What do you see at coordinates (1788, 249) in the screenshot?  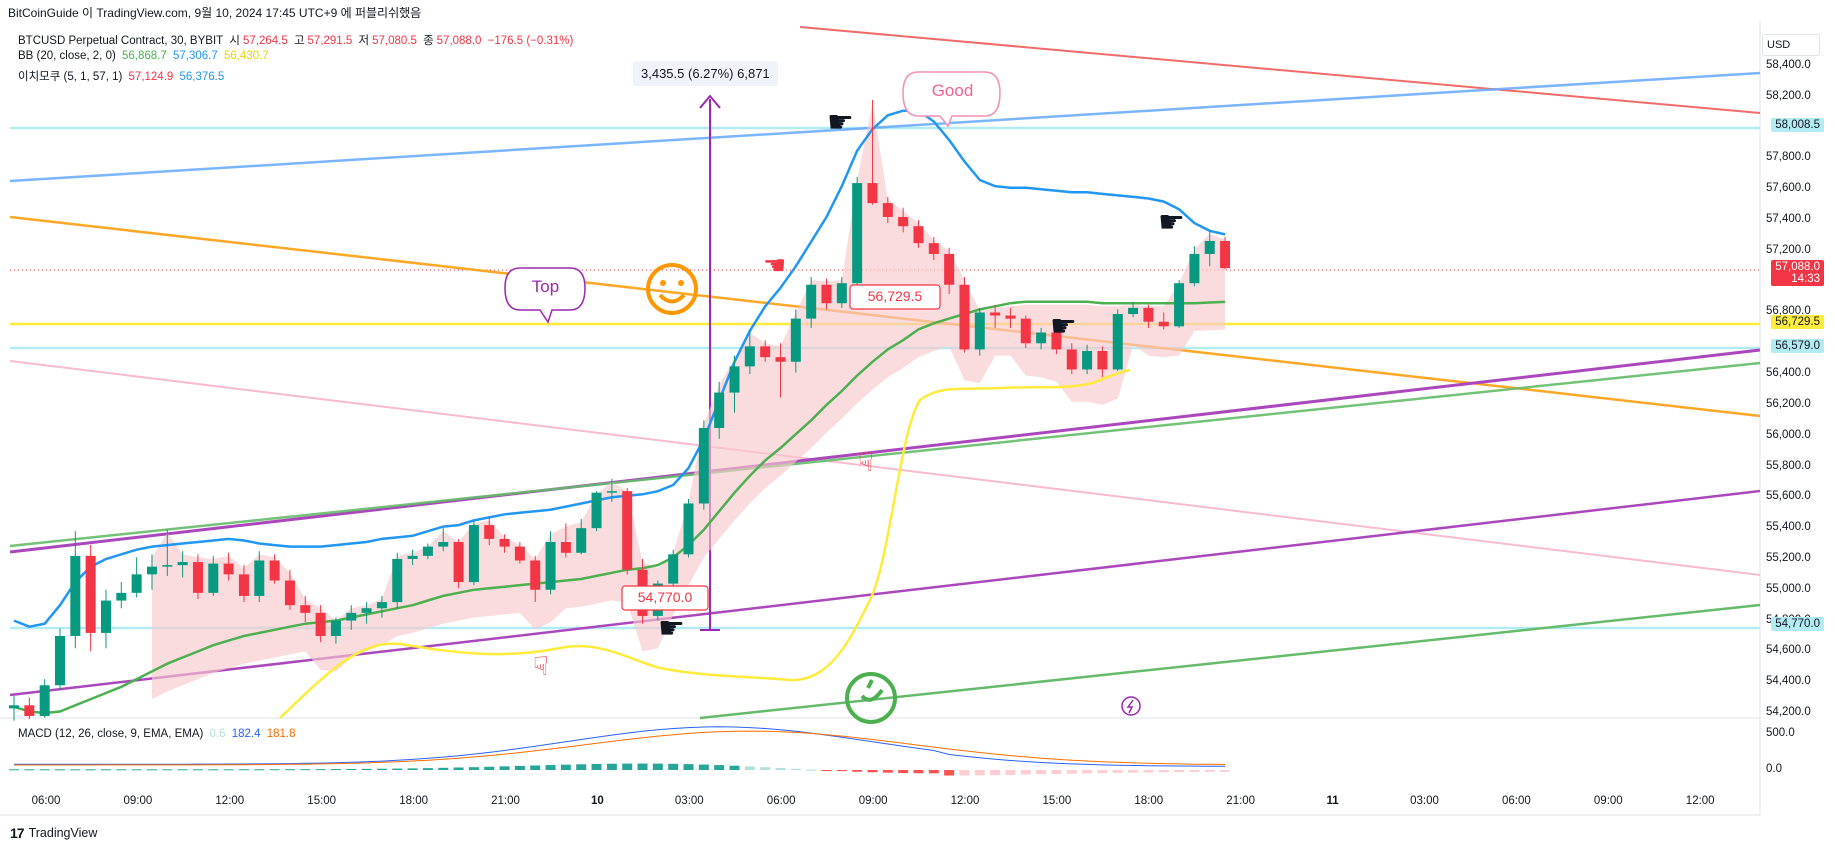 I see `price-tick-label: 57,200.0` at bounding box center [1788, 249].